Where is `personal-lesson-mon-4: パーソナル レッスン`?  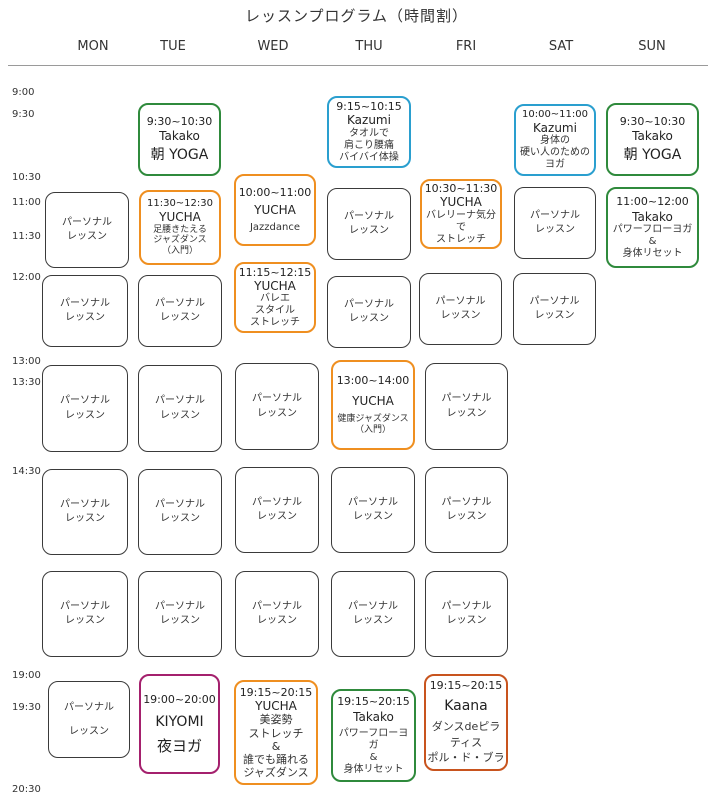
personal-lesson-mon-4: パーソナル レッスン is located at coordinates (85, 512).